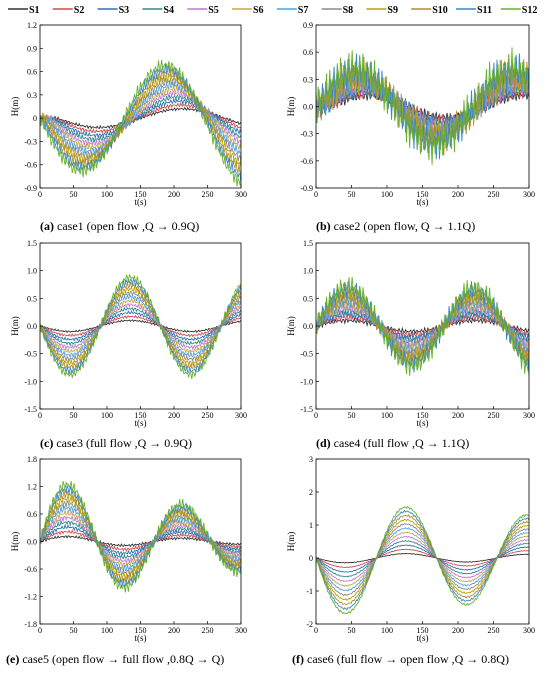  Describe the element at coordinates (272, 10) in the screenshot. I see `legend: S1 S2 S3 S4 S5 S6 S7 S8 S9 S10 S11 S12` at that location.